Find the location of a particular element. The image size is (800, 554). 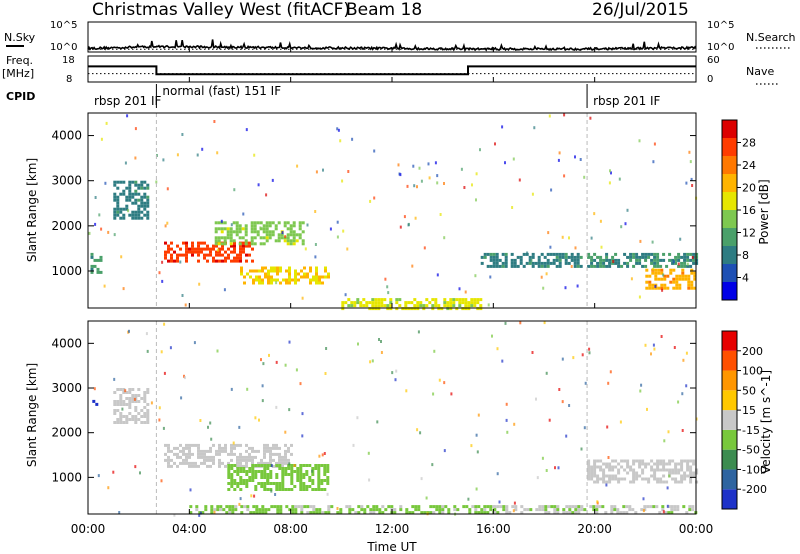

velocity-colorbar-tick-label: -50 is located at coordinates (751, 450).